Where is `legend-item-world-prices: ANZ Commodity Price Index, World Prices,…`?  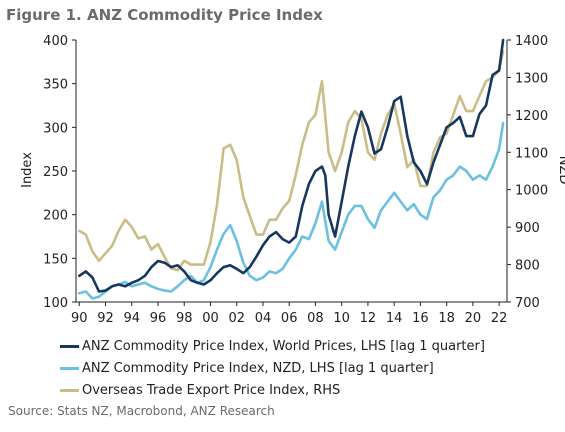 legend-item-world-prices: ANZ Commodity Price Index, World Prices,… is located at coordinates (272, 346).